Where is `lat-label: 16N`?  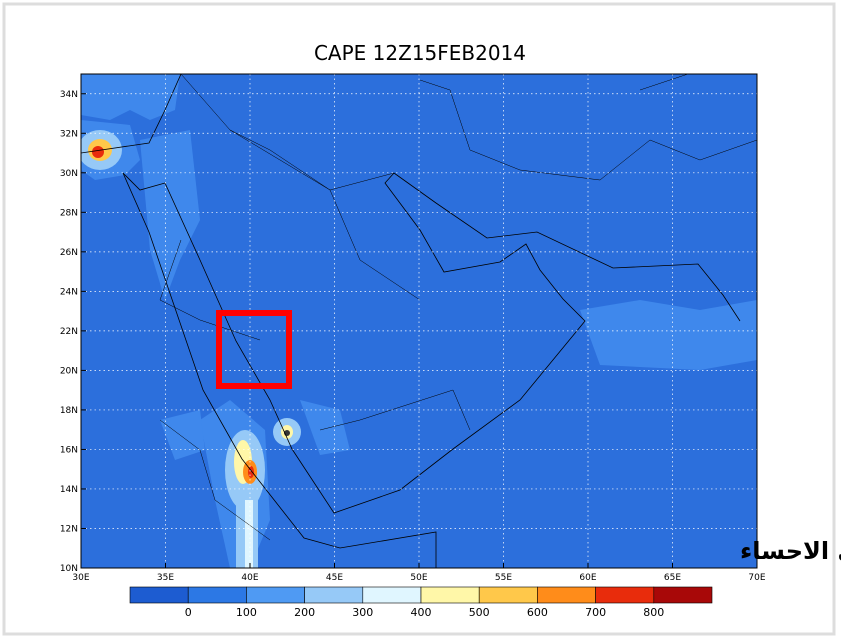
lat-label: 16N is located at coordinates (69, 450).